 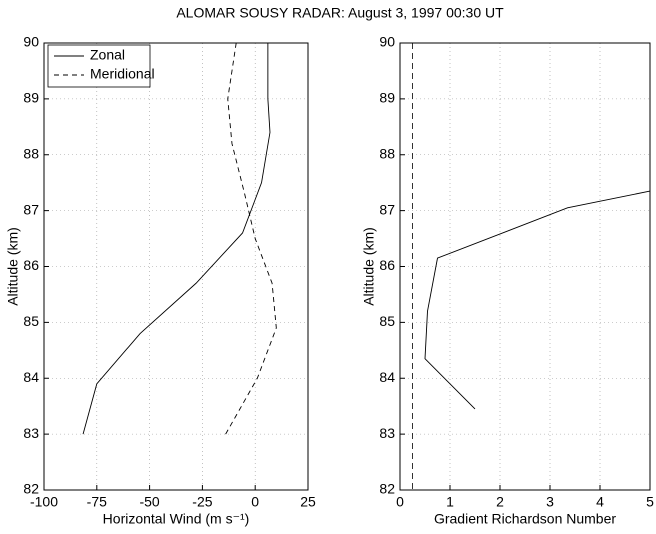 I want to click on x-tick-label: -25, so click(x=202, y=502).